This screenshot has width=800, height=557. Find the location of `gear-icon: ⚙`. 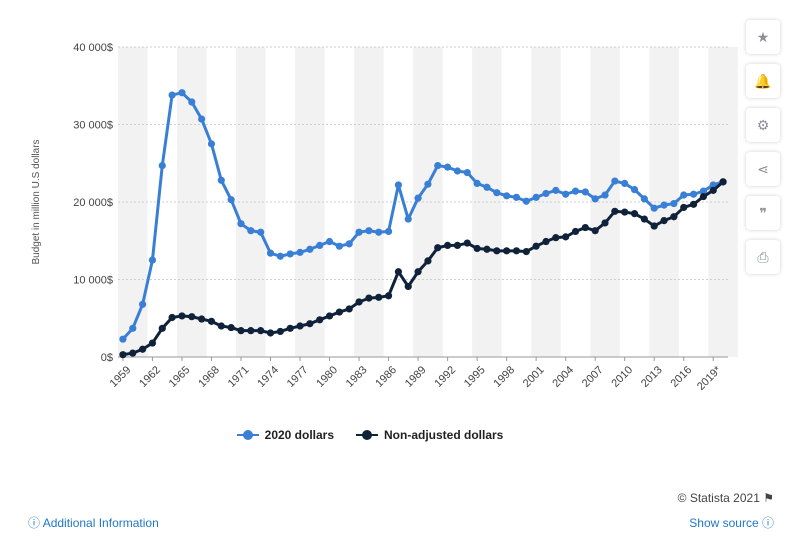

gear-icon: ⚙ is located at coordinates (763, 125).